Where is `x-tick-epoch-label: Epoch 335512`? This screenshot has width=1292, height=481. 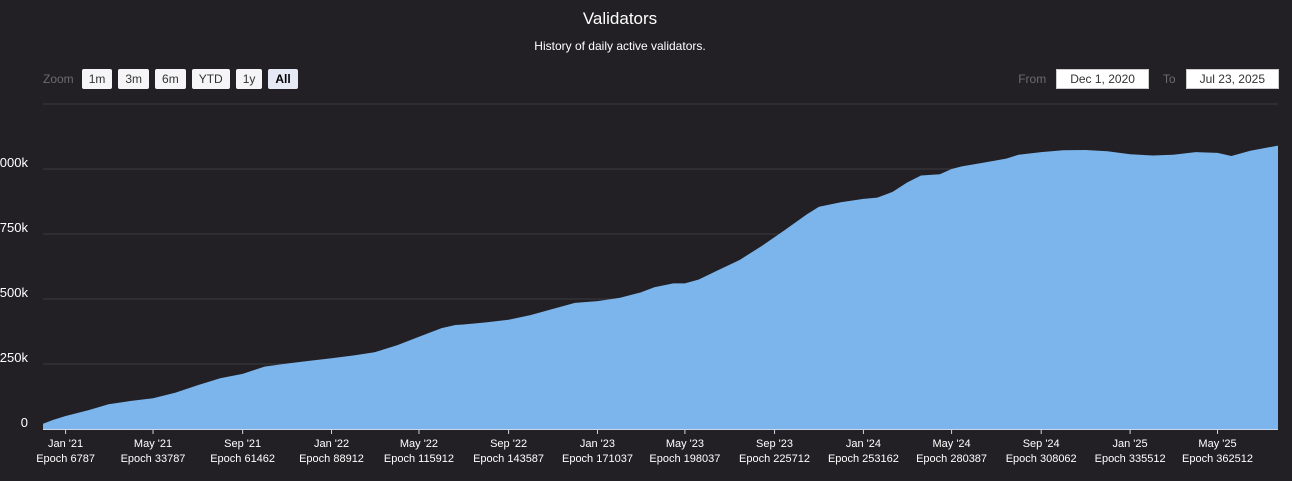
x-tick-epoch-label: Epoch 335512 is located at coordinates (1130, 459).